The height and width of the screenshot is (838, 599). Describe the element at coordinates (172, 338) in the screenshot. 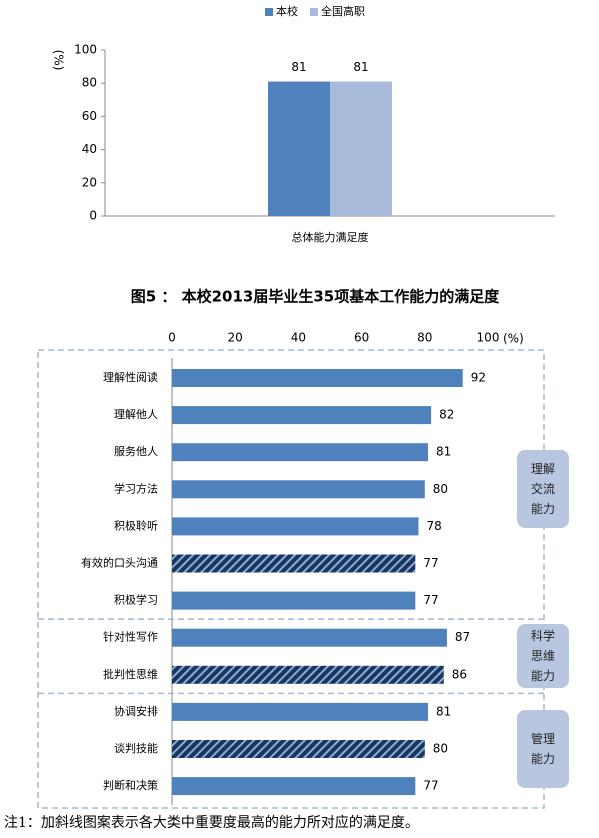

I see `x-tick-label: 0` at that location.